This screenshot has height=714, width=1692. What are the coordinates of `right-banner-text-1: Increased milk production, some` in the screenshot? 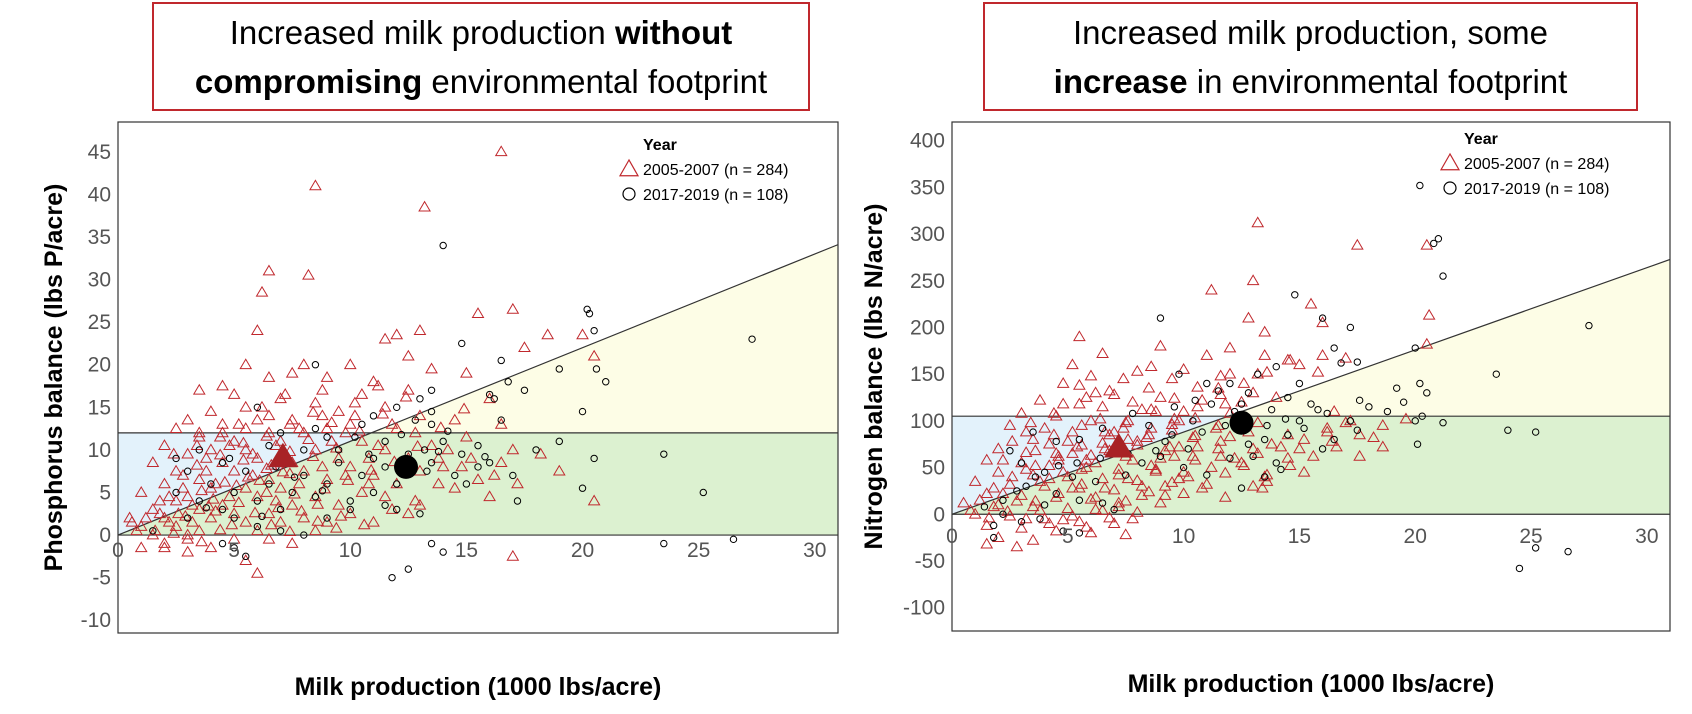 It's located at (1310, 32).